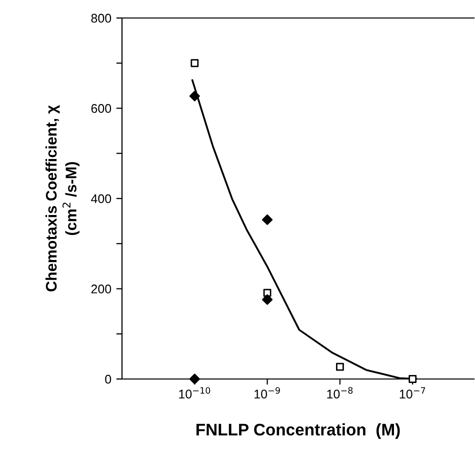 This screenshot has width=475, height=453. Describe the element at coordinates (413, 393) in the screenshot. I see `x-tick-label: 10$^{−7}$` at that location.